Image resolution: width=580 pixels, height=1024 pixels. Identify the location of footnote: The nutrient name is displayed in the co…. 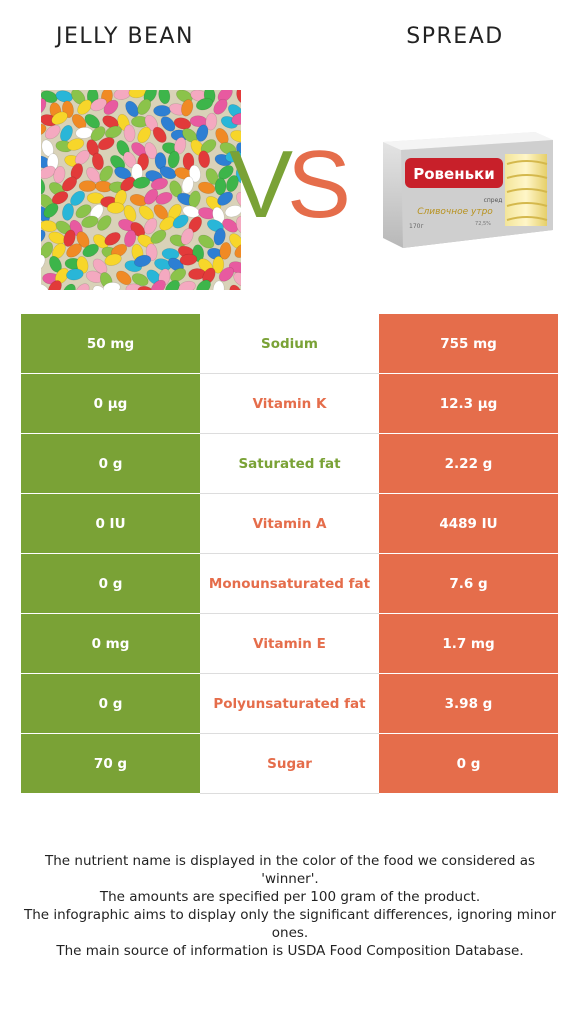
(290, 906).